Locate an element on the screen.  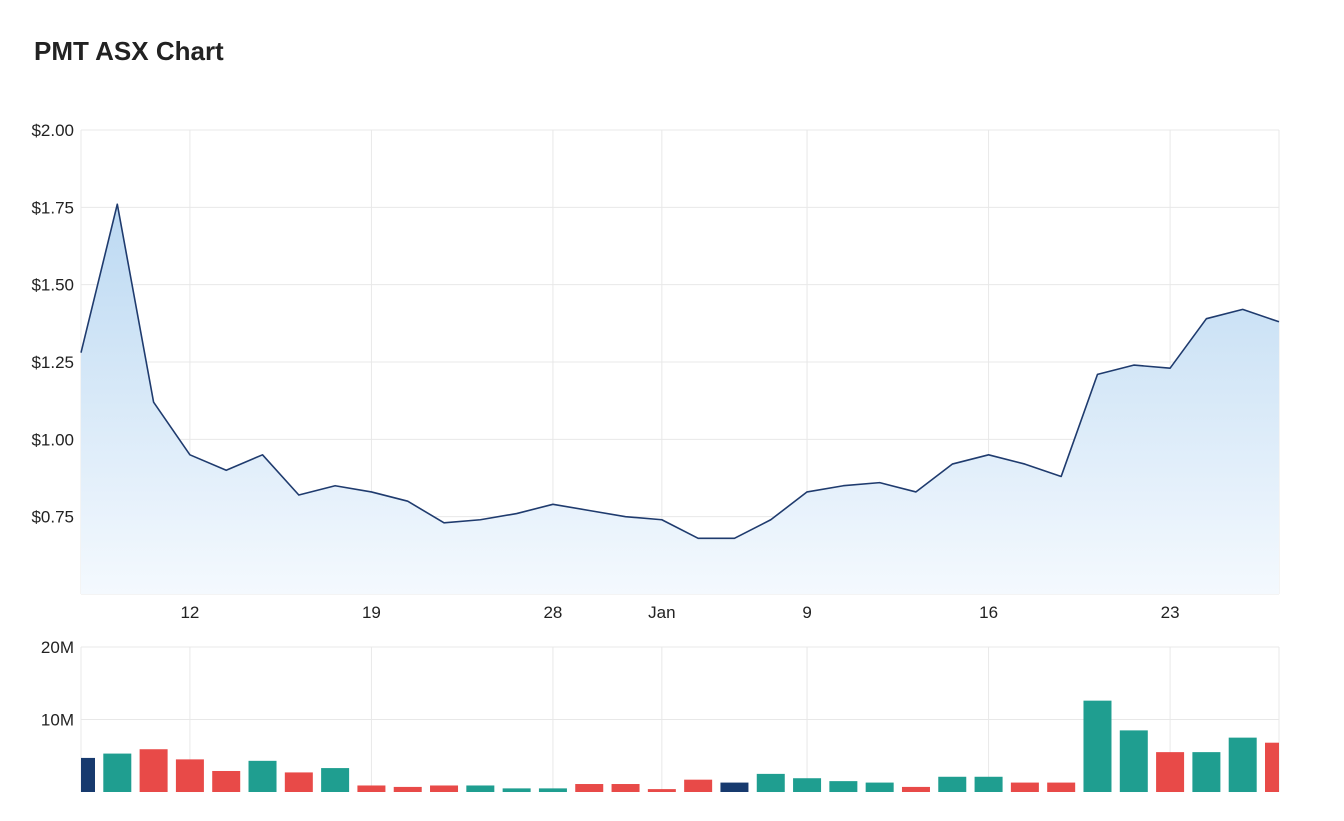
volume-y-axis: 10M 20M is located at coordinates (57, 684).